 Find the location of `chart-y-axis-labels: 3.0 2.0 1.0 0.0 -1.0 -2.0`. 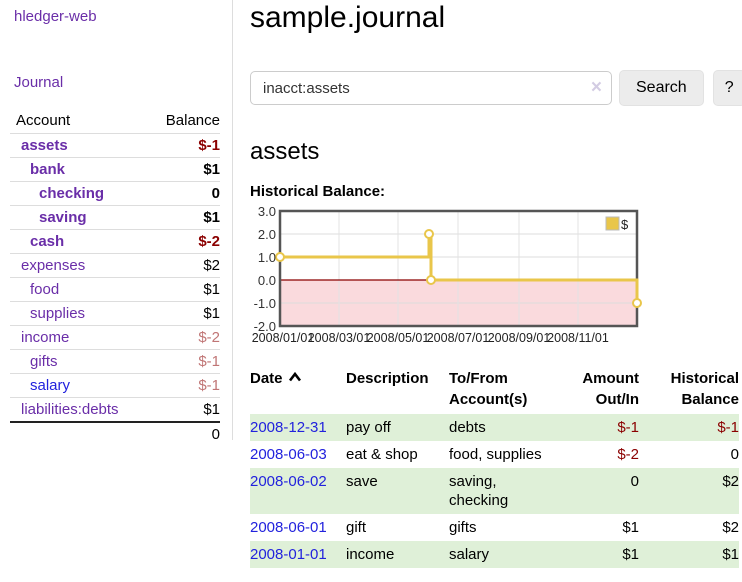

chart-y-axis-labels: 3.0 2.0 1.0 0.0 -1.0 -2.0 is located at coordinates (265, 270).